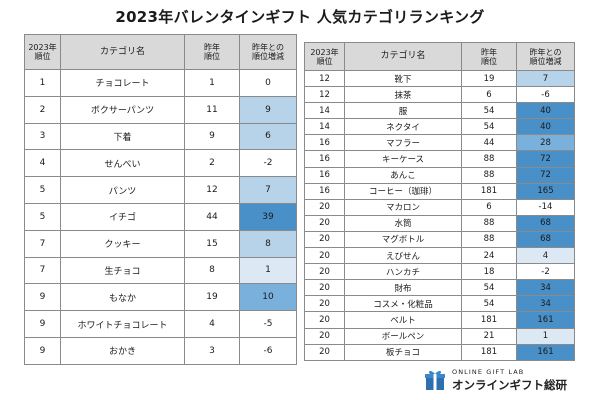 The height and width of the screenshot is (400, 600). I want to click on table-row: 16 あんこ 88 72, so click(439, 175).